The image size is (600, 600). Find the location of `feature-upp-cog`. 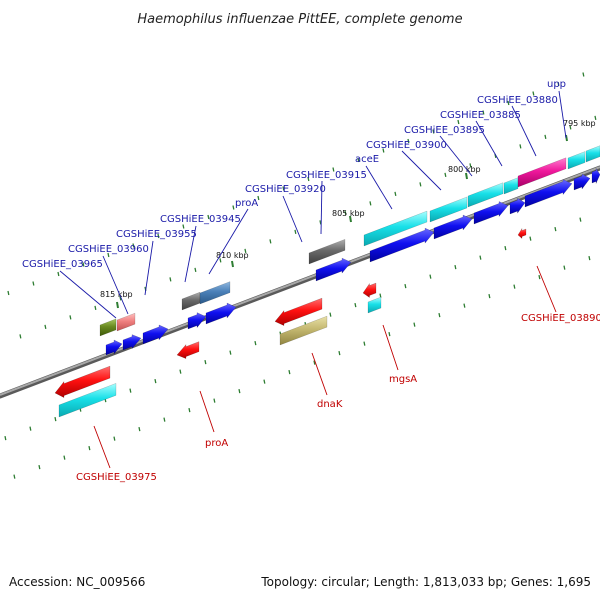

feature-upp-cog is located at coordinates (576, 160).